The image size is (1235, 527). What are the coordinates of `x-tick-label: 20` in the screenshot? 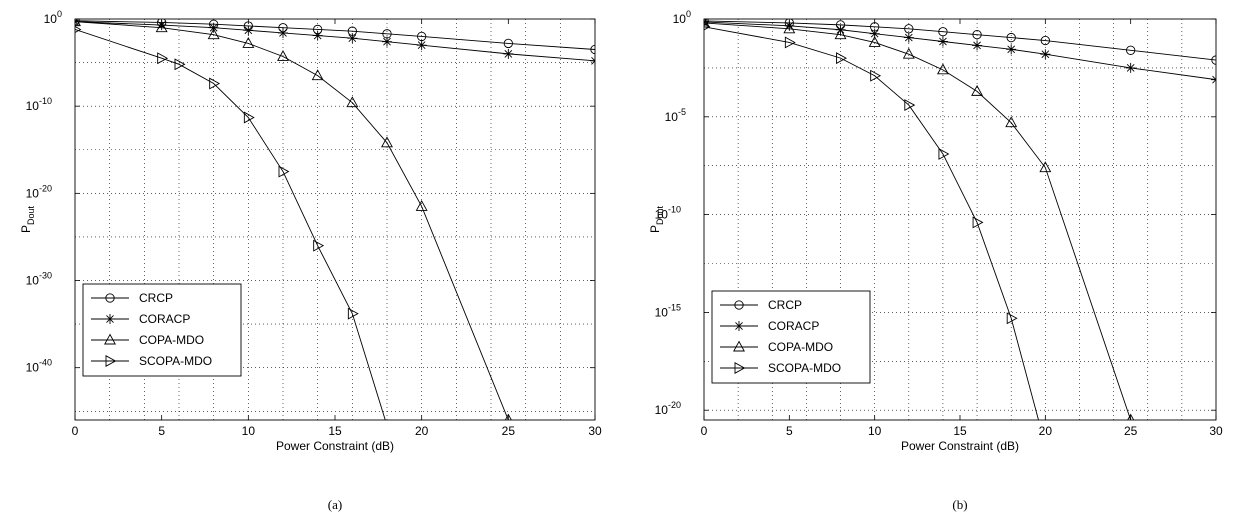 It's located at (422, 431).